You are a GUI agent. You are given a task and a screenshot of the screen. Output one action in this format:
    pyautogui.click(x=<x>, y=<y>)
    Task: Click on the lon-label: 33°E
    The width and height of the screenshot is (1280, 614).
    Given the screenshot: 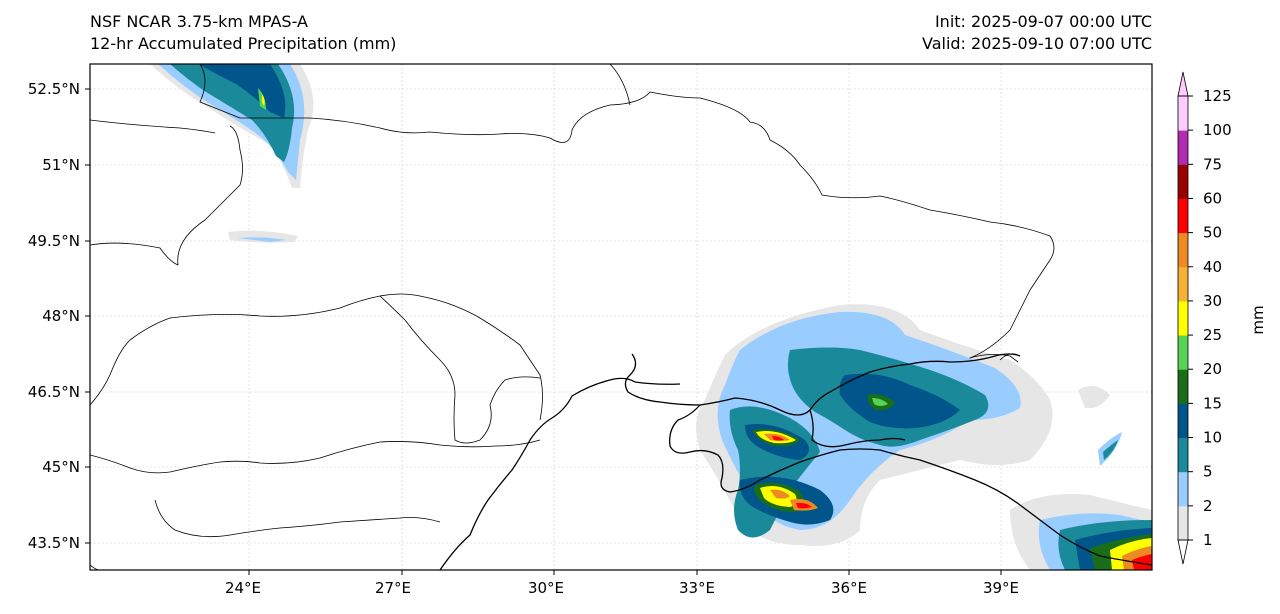 What is the action you would take?
    pyautogui.click(x=697, y=588)
    